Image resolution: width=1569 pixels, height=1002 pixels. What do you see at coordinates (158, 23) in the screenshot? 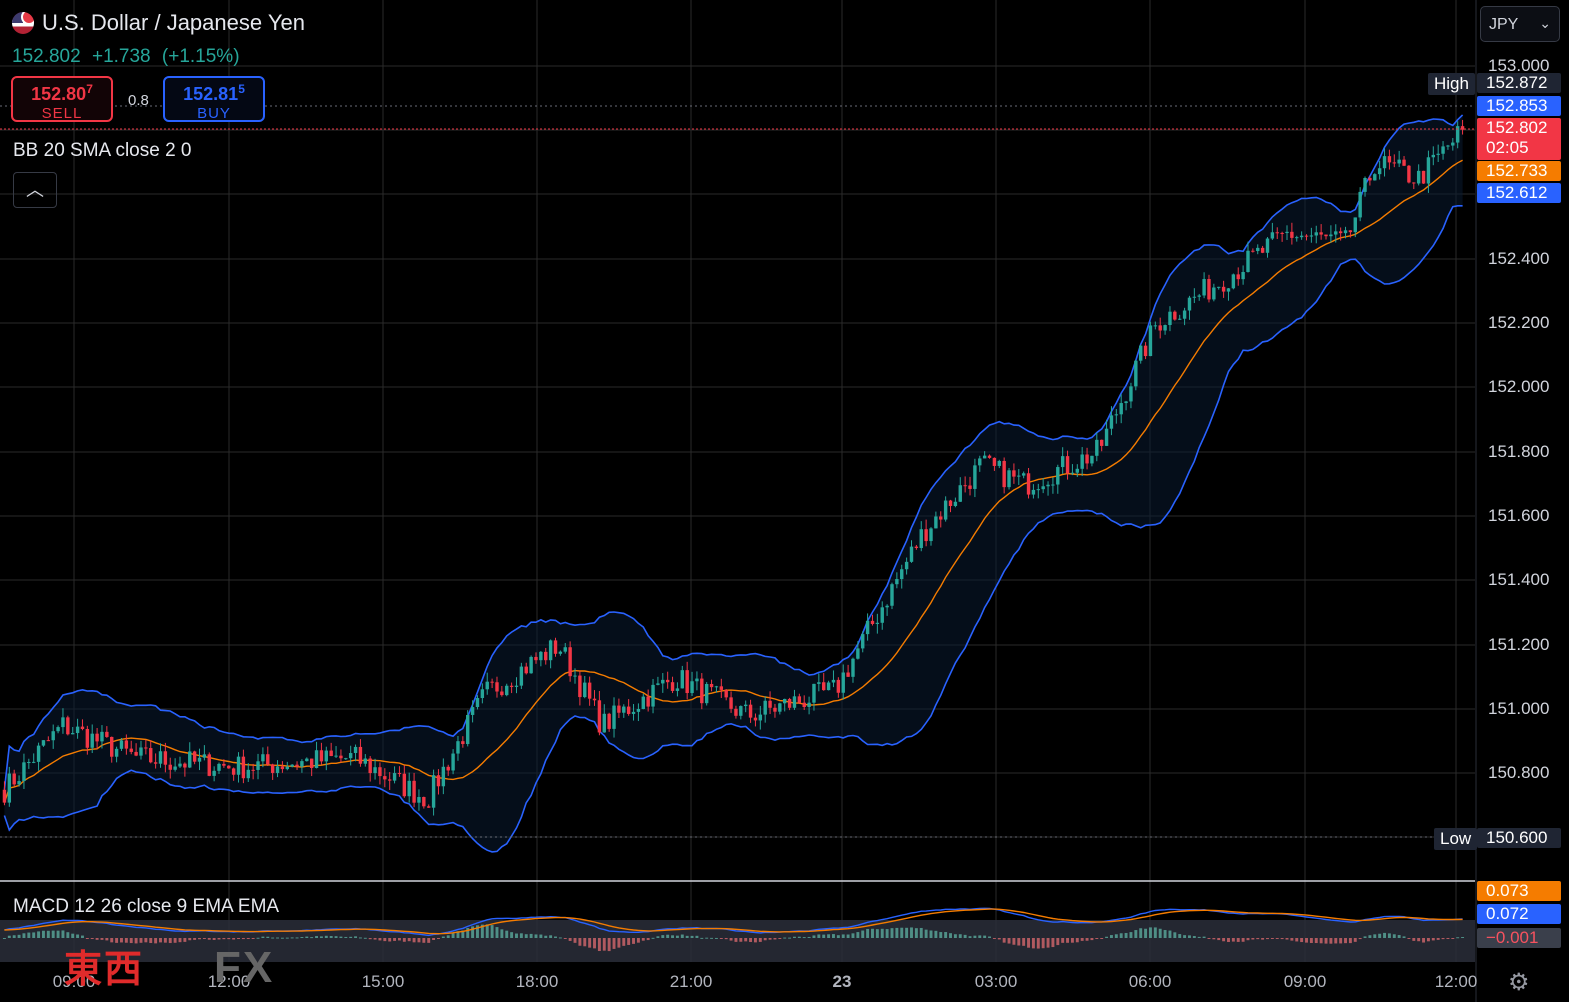
I see `symbol-title: U.S. Dollar / Japanese Yen` at bounding box center [158, 23].